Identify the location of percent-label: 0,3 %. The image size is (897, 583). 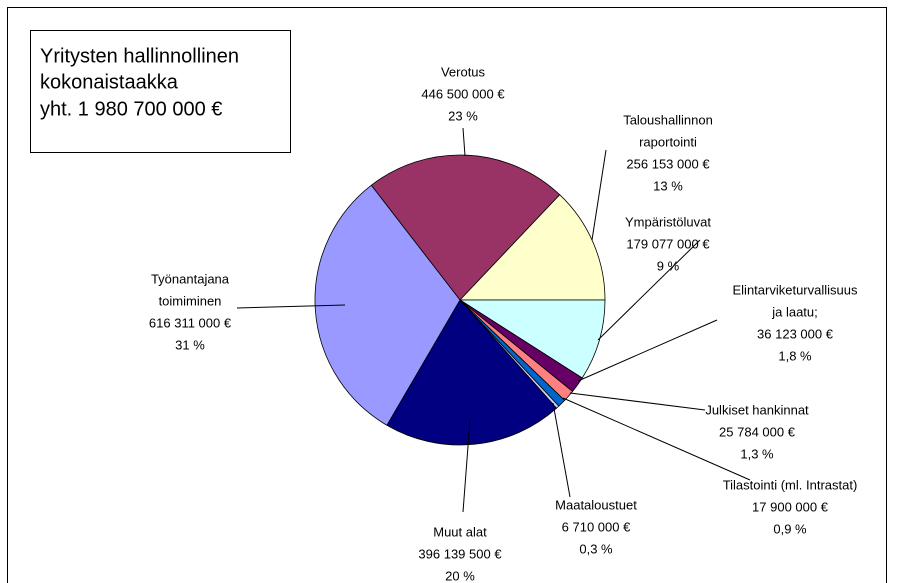
(596, 548).